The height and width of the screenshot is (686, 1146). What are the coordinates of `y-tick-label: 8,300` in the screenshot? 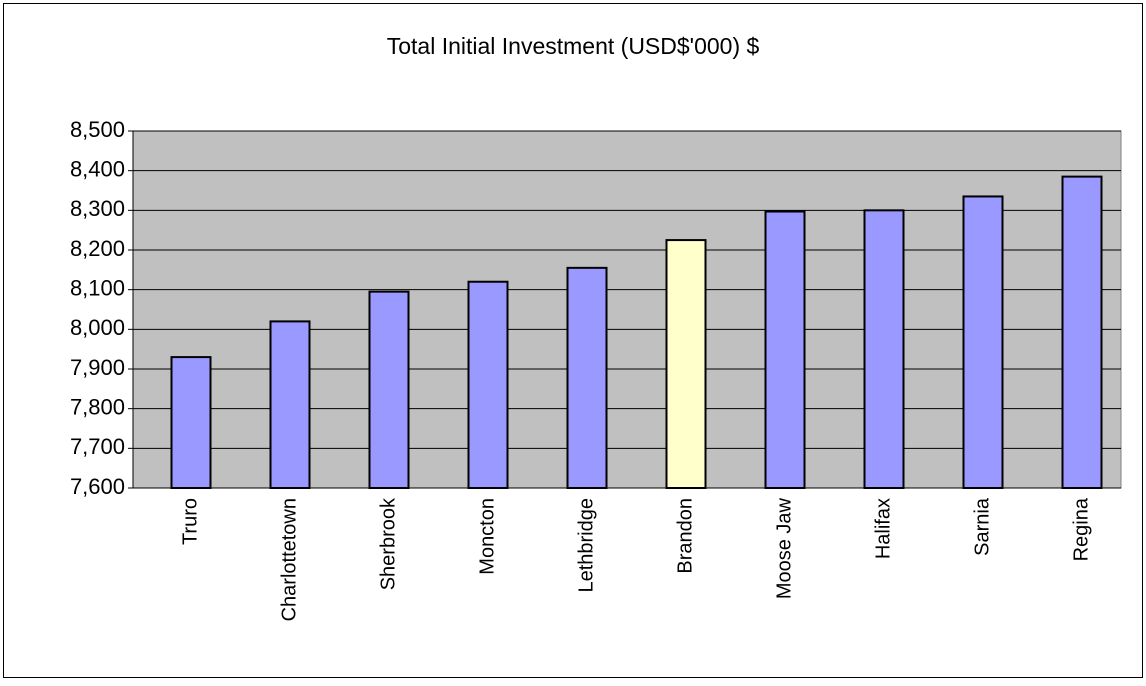 It's located at (97, 208).